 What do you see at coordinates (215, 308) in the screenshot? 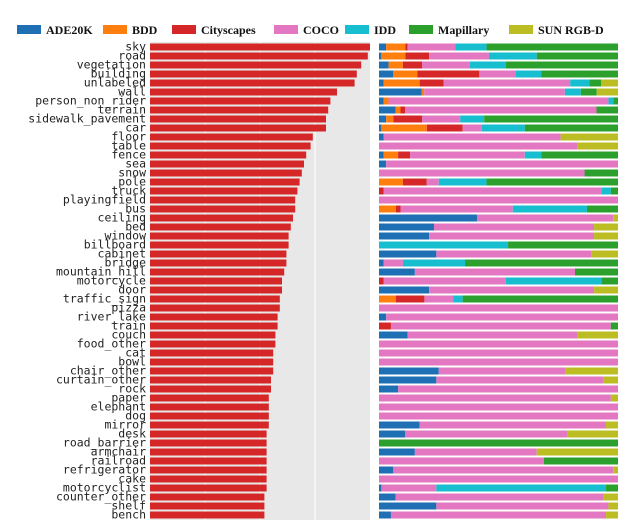
I see `left-bar-pizza` at bounding box center [215, 308].